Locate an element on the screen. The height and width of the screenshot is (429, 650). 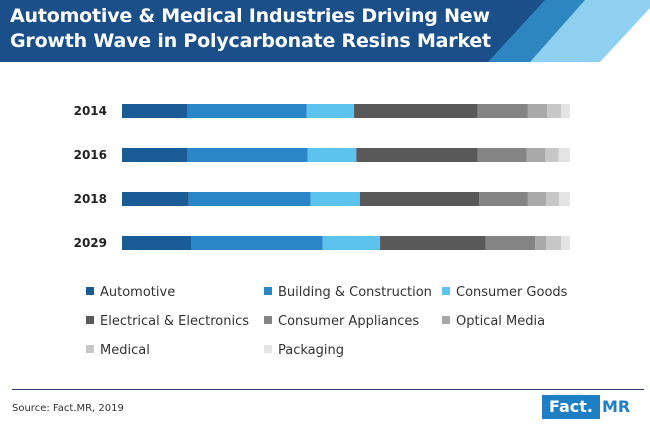
bar-segment-2014-building-construction is located at coordinates (247, 111).